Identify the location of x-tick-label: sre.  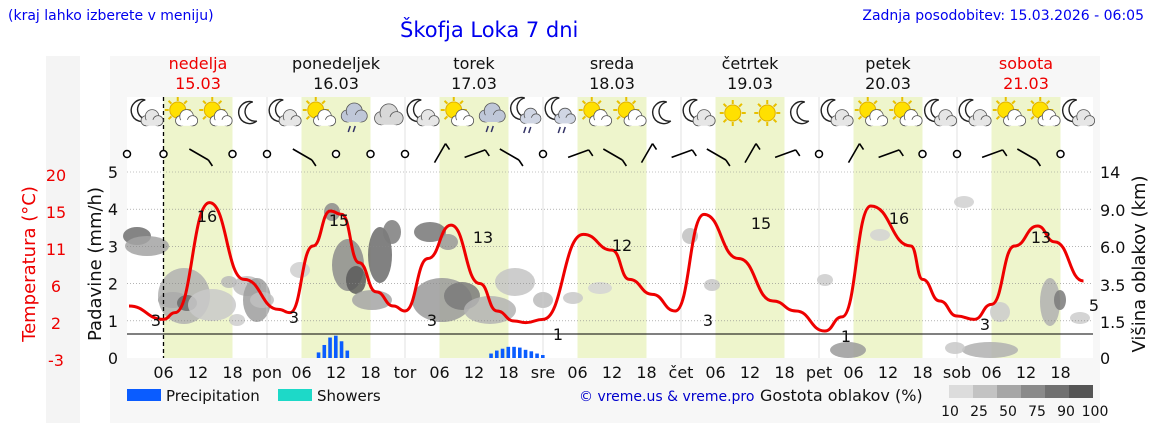
(543, 372).